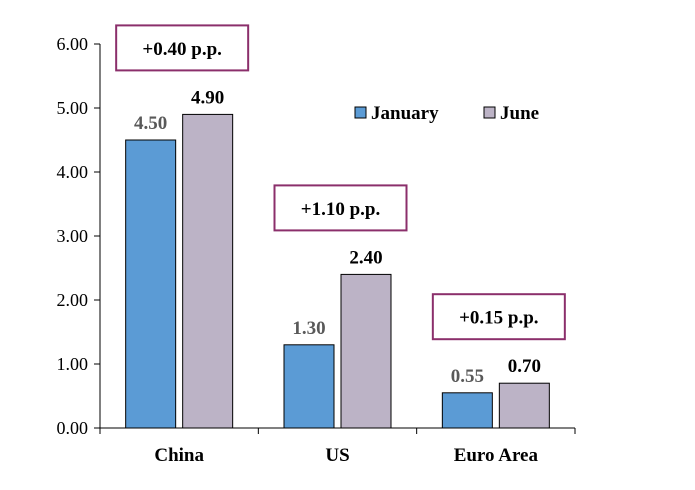 This screenshot has width=695, height=490. I want to click on y-tick-label: 4.00, so click(73, 172).